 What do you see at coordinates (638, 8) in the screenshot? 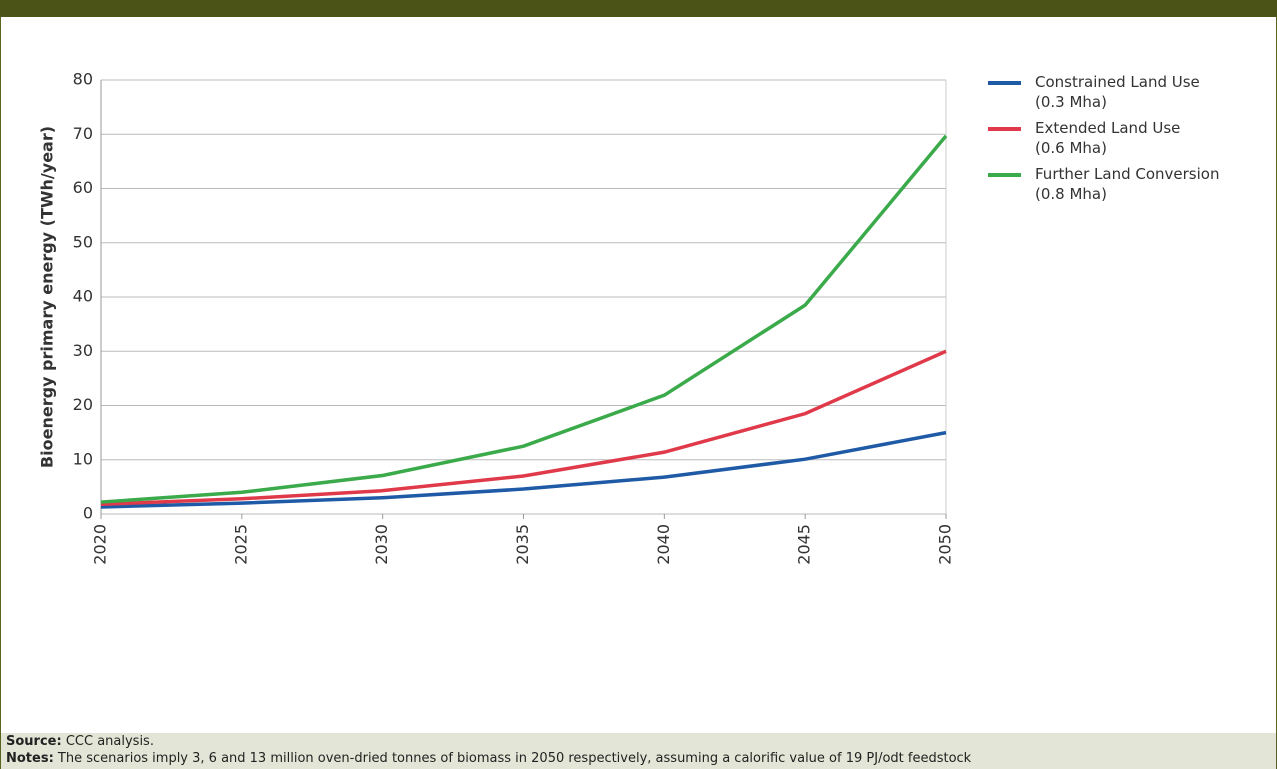
I see `header-bar` at bounding box center [638, 8].